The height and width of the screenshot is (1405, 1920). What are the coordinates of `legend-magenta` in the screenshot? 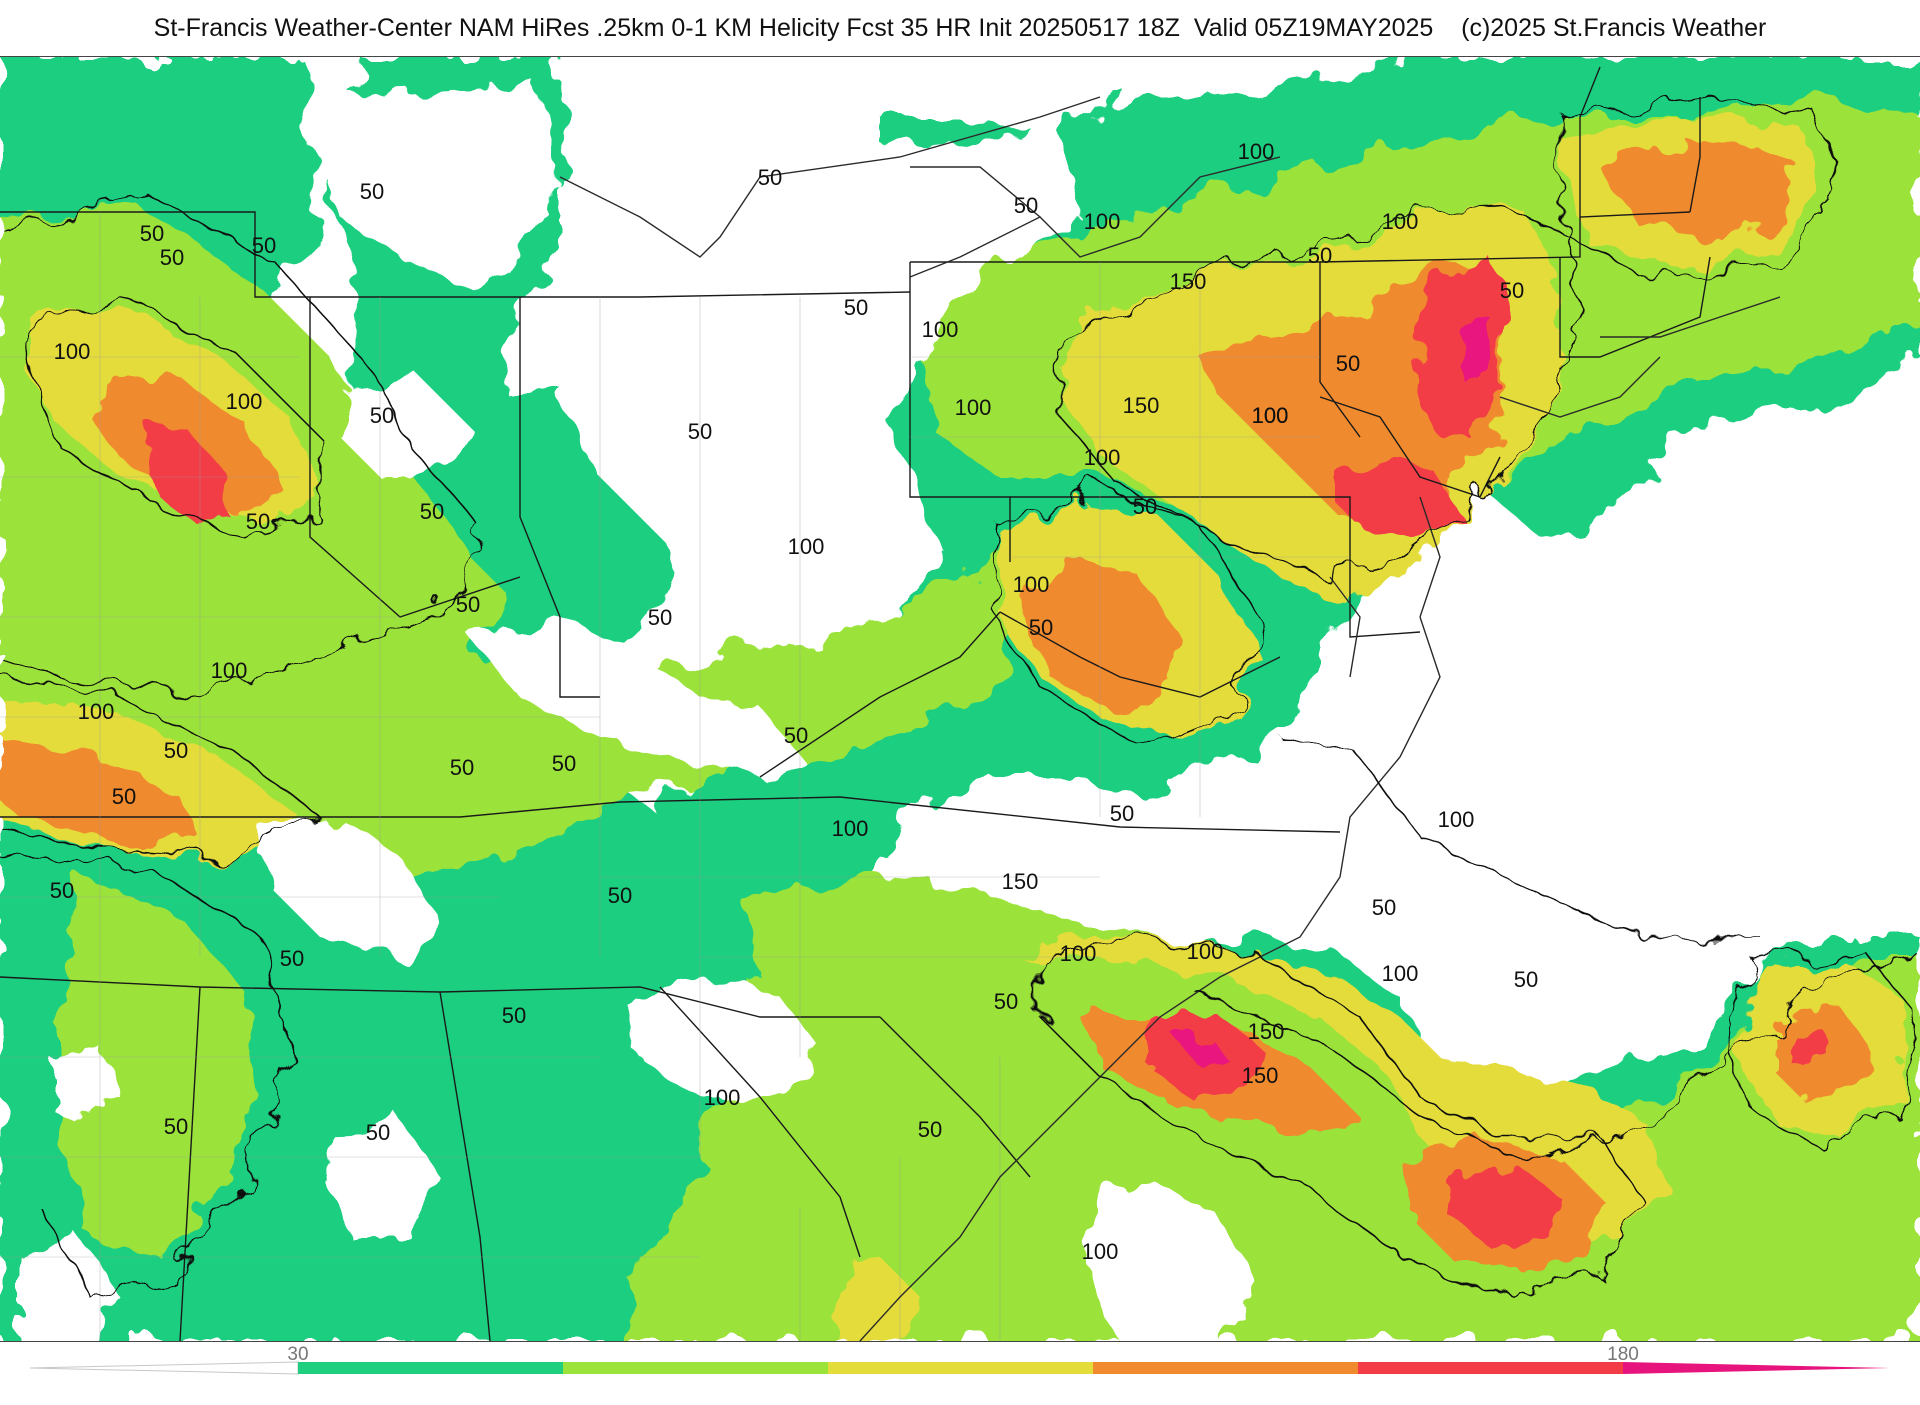 It's located at (1756, 1368).